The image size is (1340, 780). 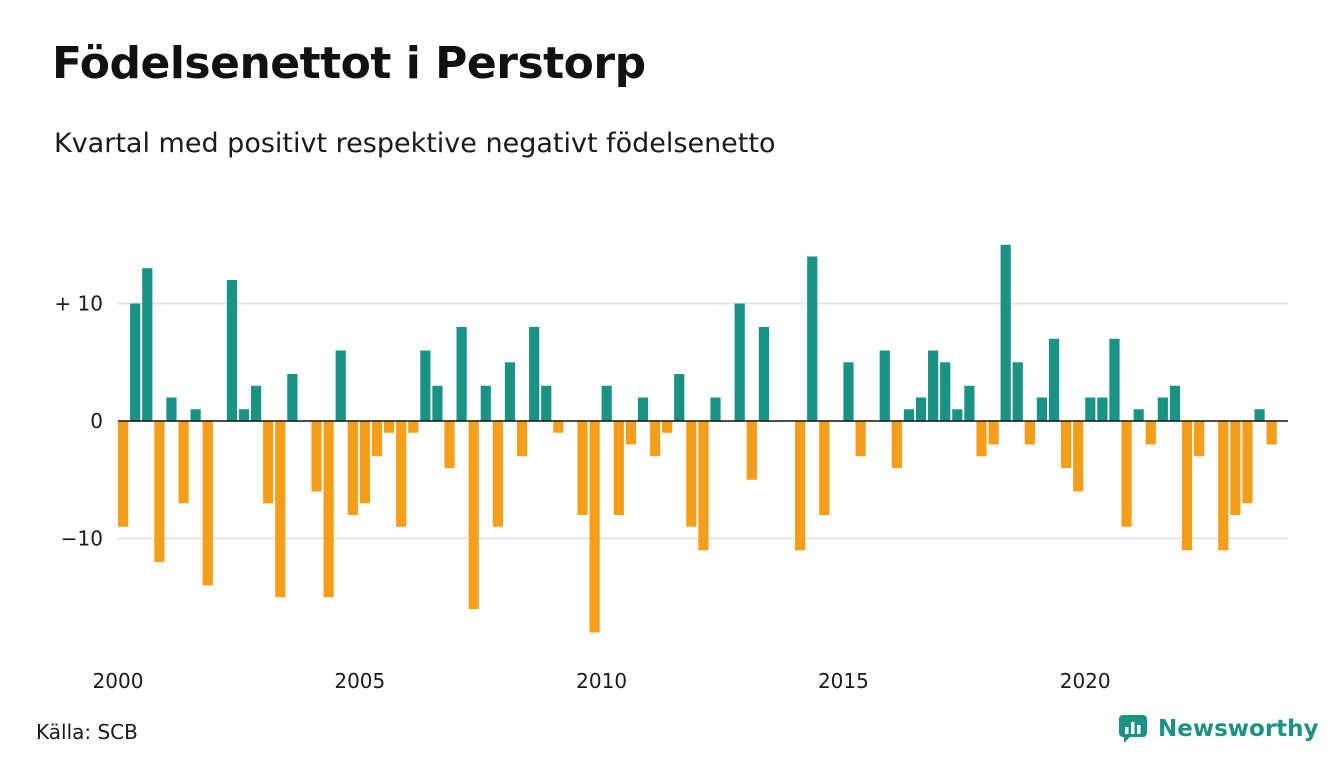 I want to click on y-tick-label: + 10, so click(x=78, y=304).